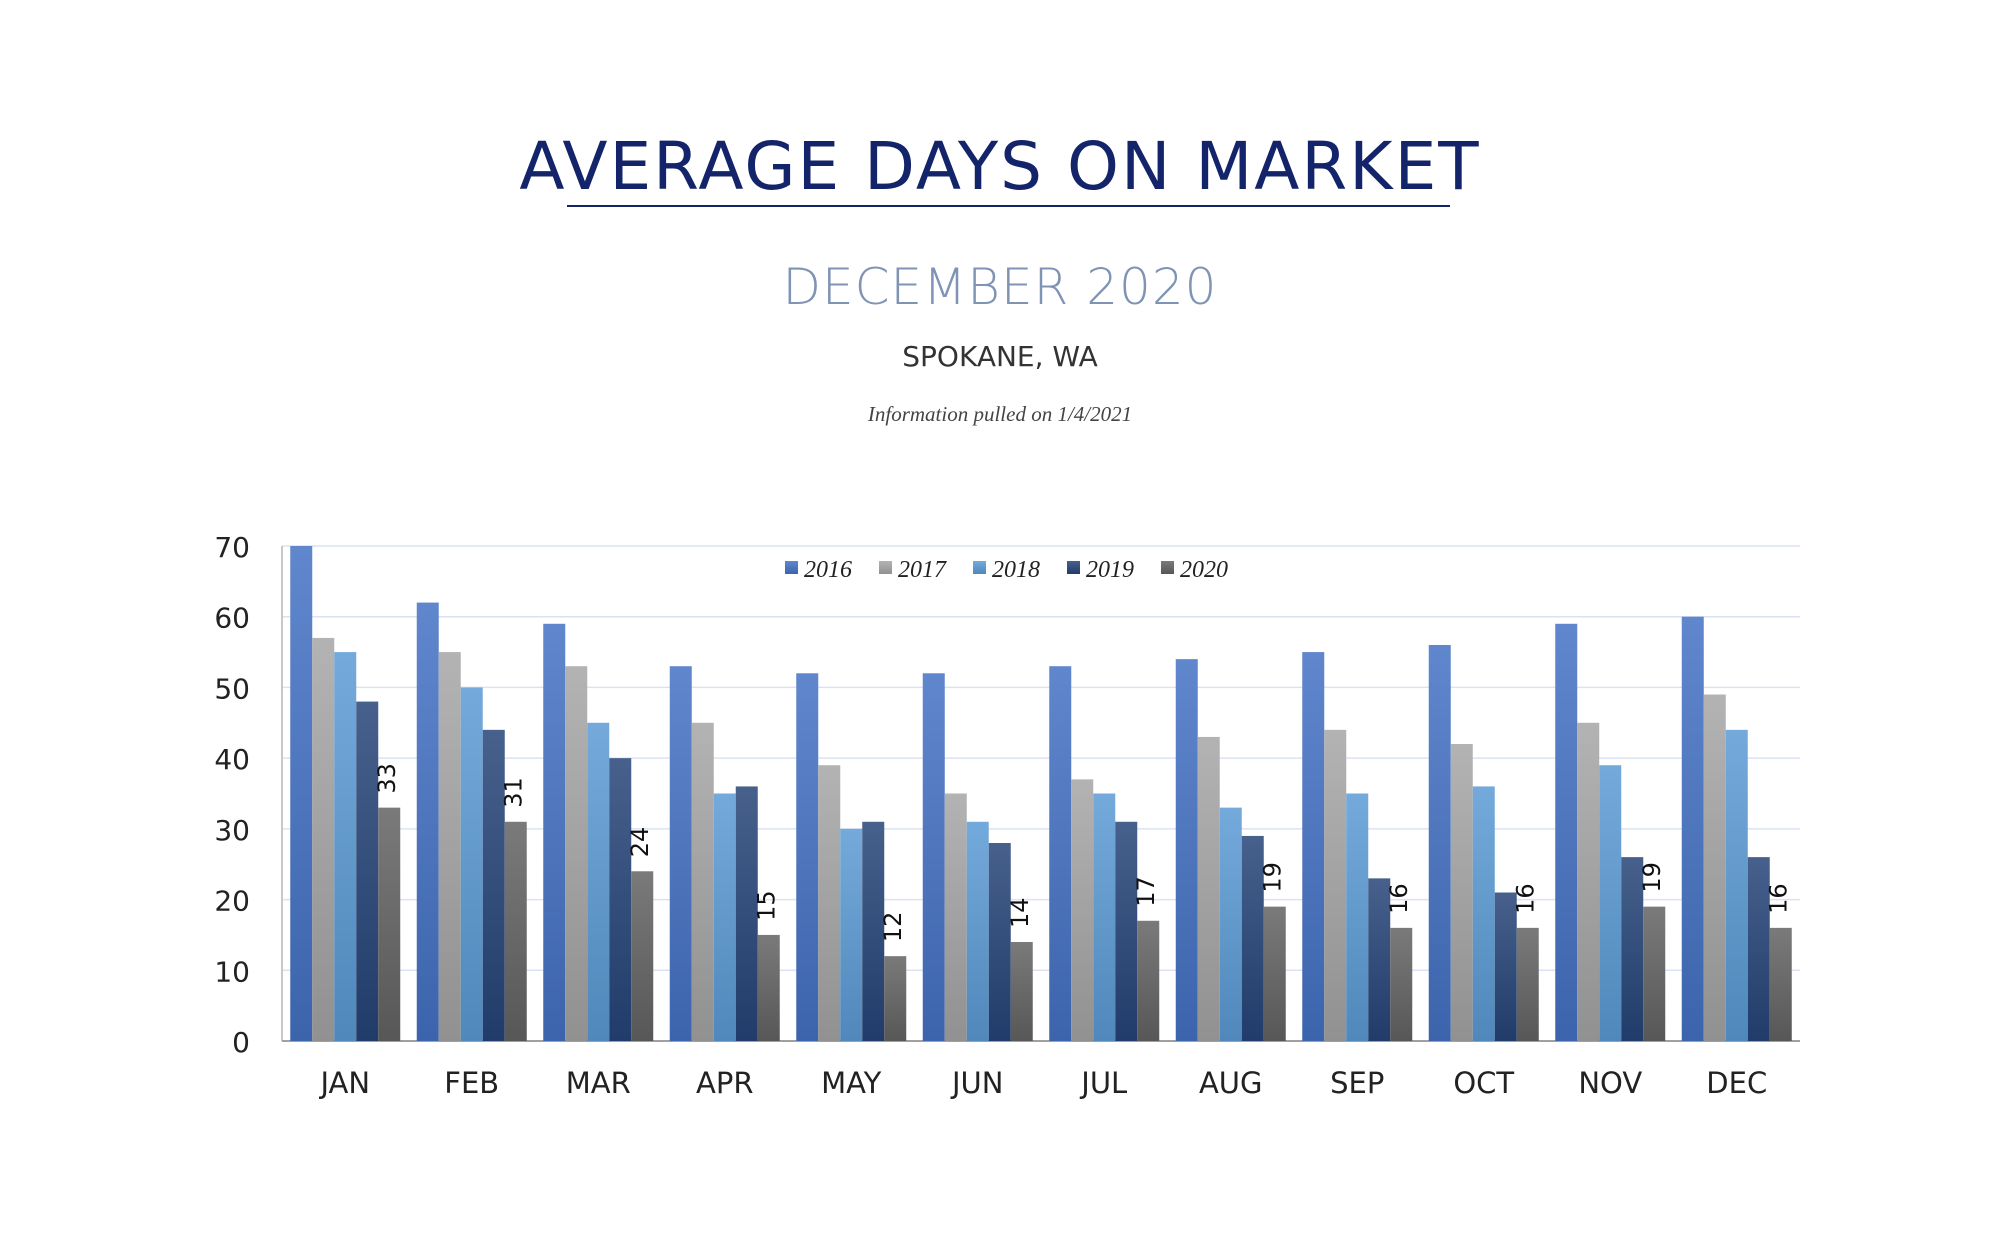 Image resolution: width=2000 pixels, height=1250 pixels. I want to click on x-tick-label: JUL, so click(1103, 1083).